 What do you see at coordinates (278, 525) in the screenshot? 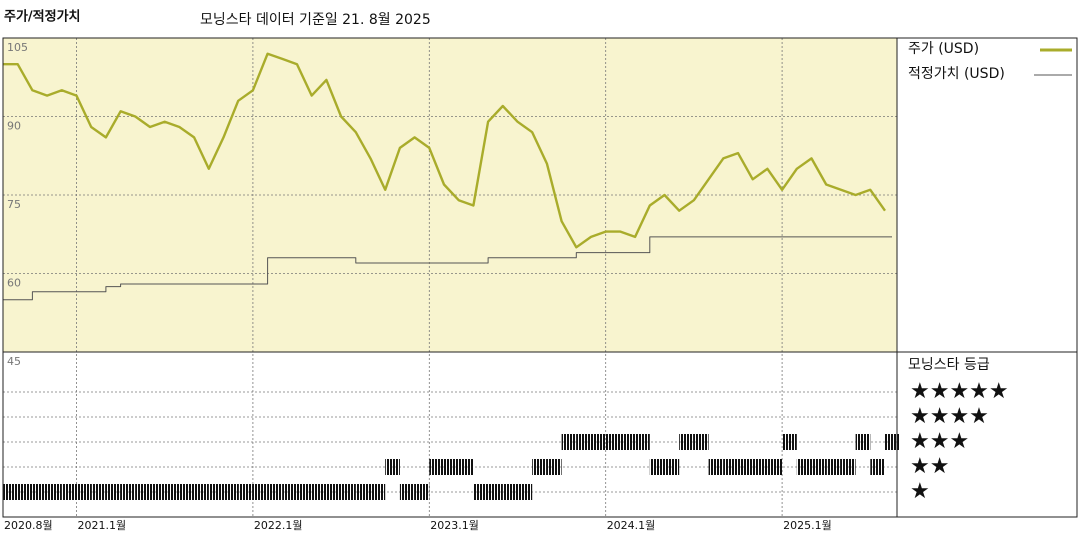
I see `x-tick-label: 2022.1월` at bounding box center [278, 525].